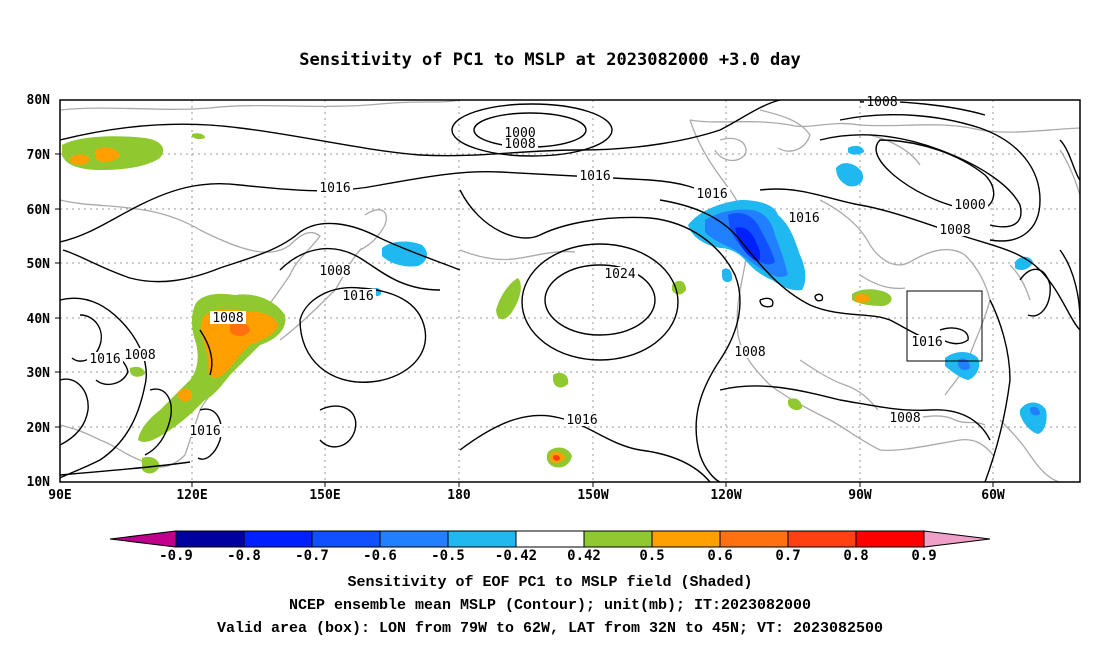  I want to click on lon-label: 120W, so click(725, 495).